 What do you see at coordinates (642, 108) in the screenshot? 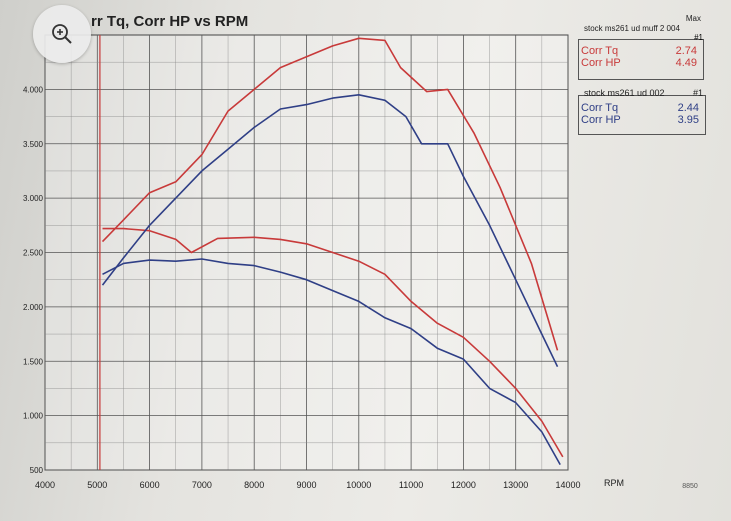
I see `legend-b-row-tq: Corr Tq 2.44` at bounding box center [642, 108].